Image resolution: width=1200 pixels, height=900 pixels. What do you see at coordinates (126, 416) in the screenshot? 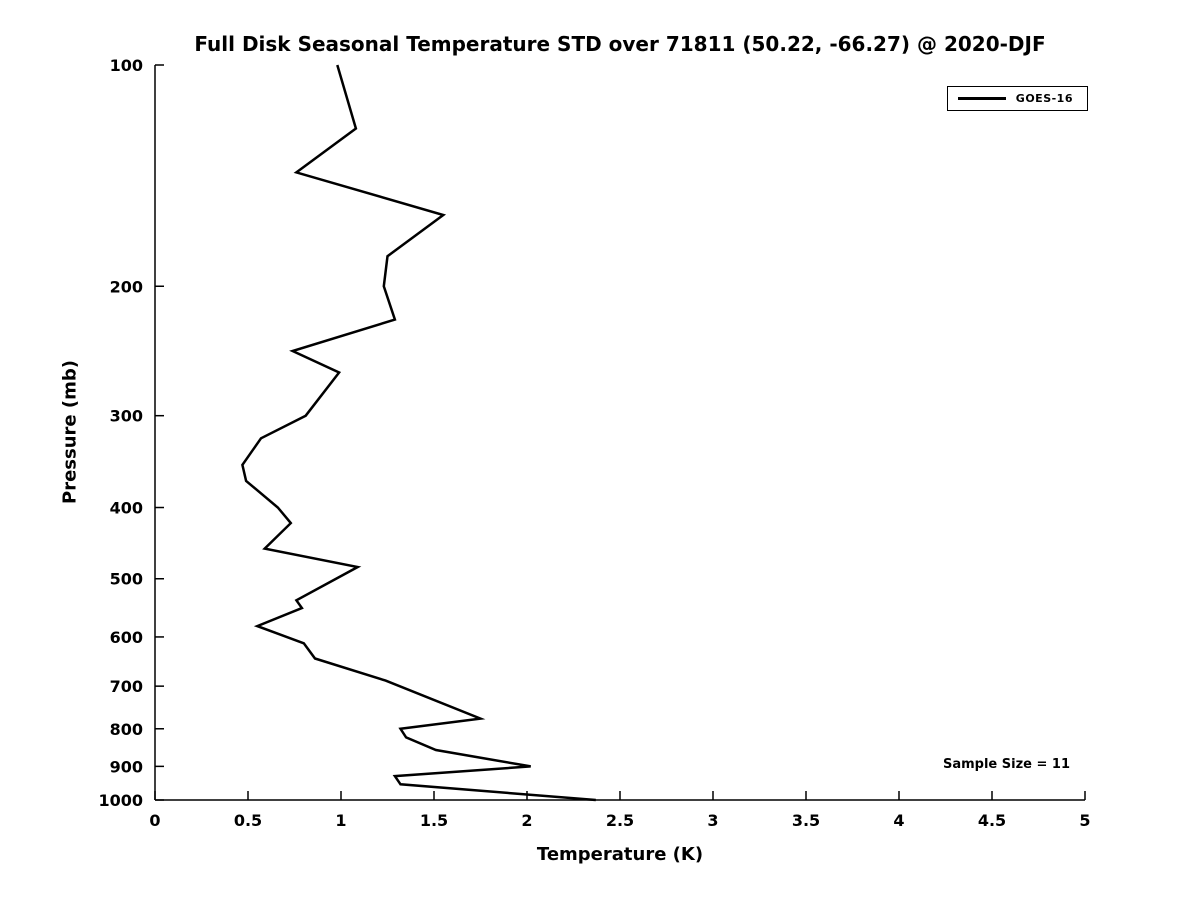
I see `y-tick-label: 300` at bounding box center [126, 416].